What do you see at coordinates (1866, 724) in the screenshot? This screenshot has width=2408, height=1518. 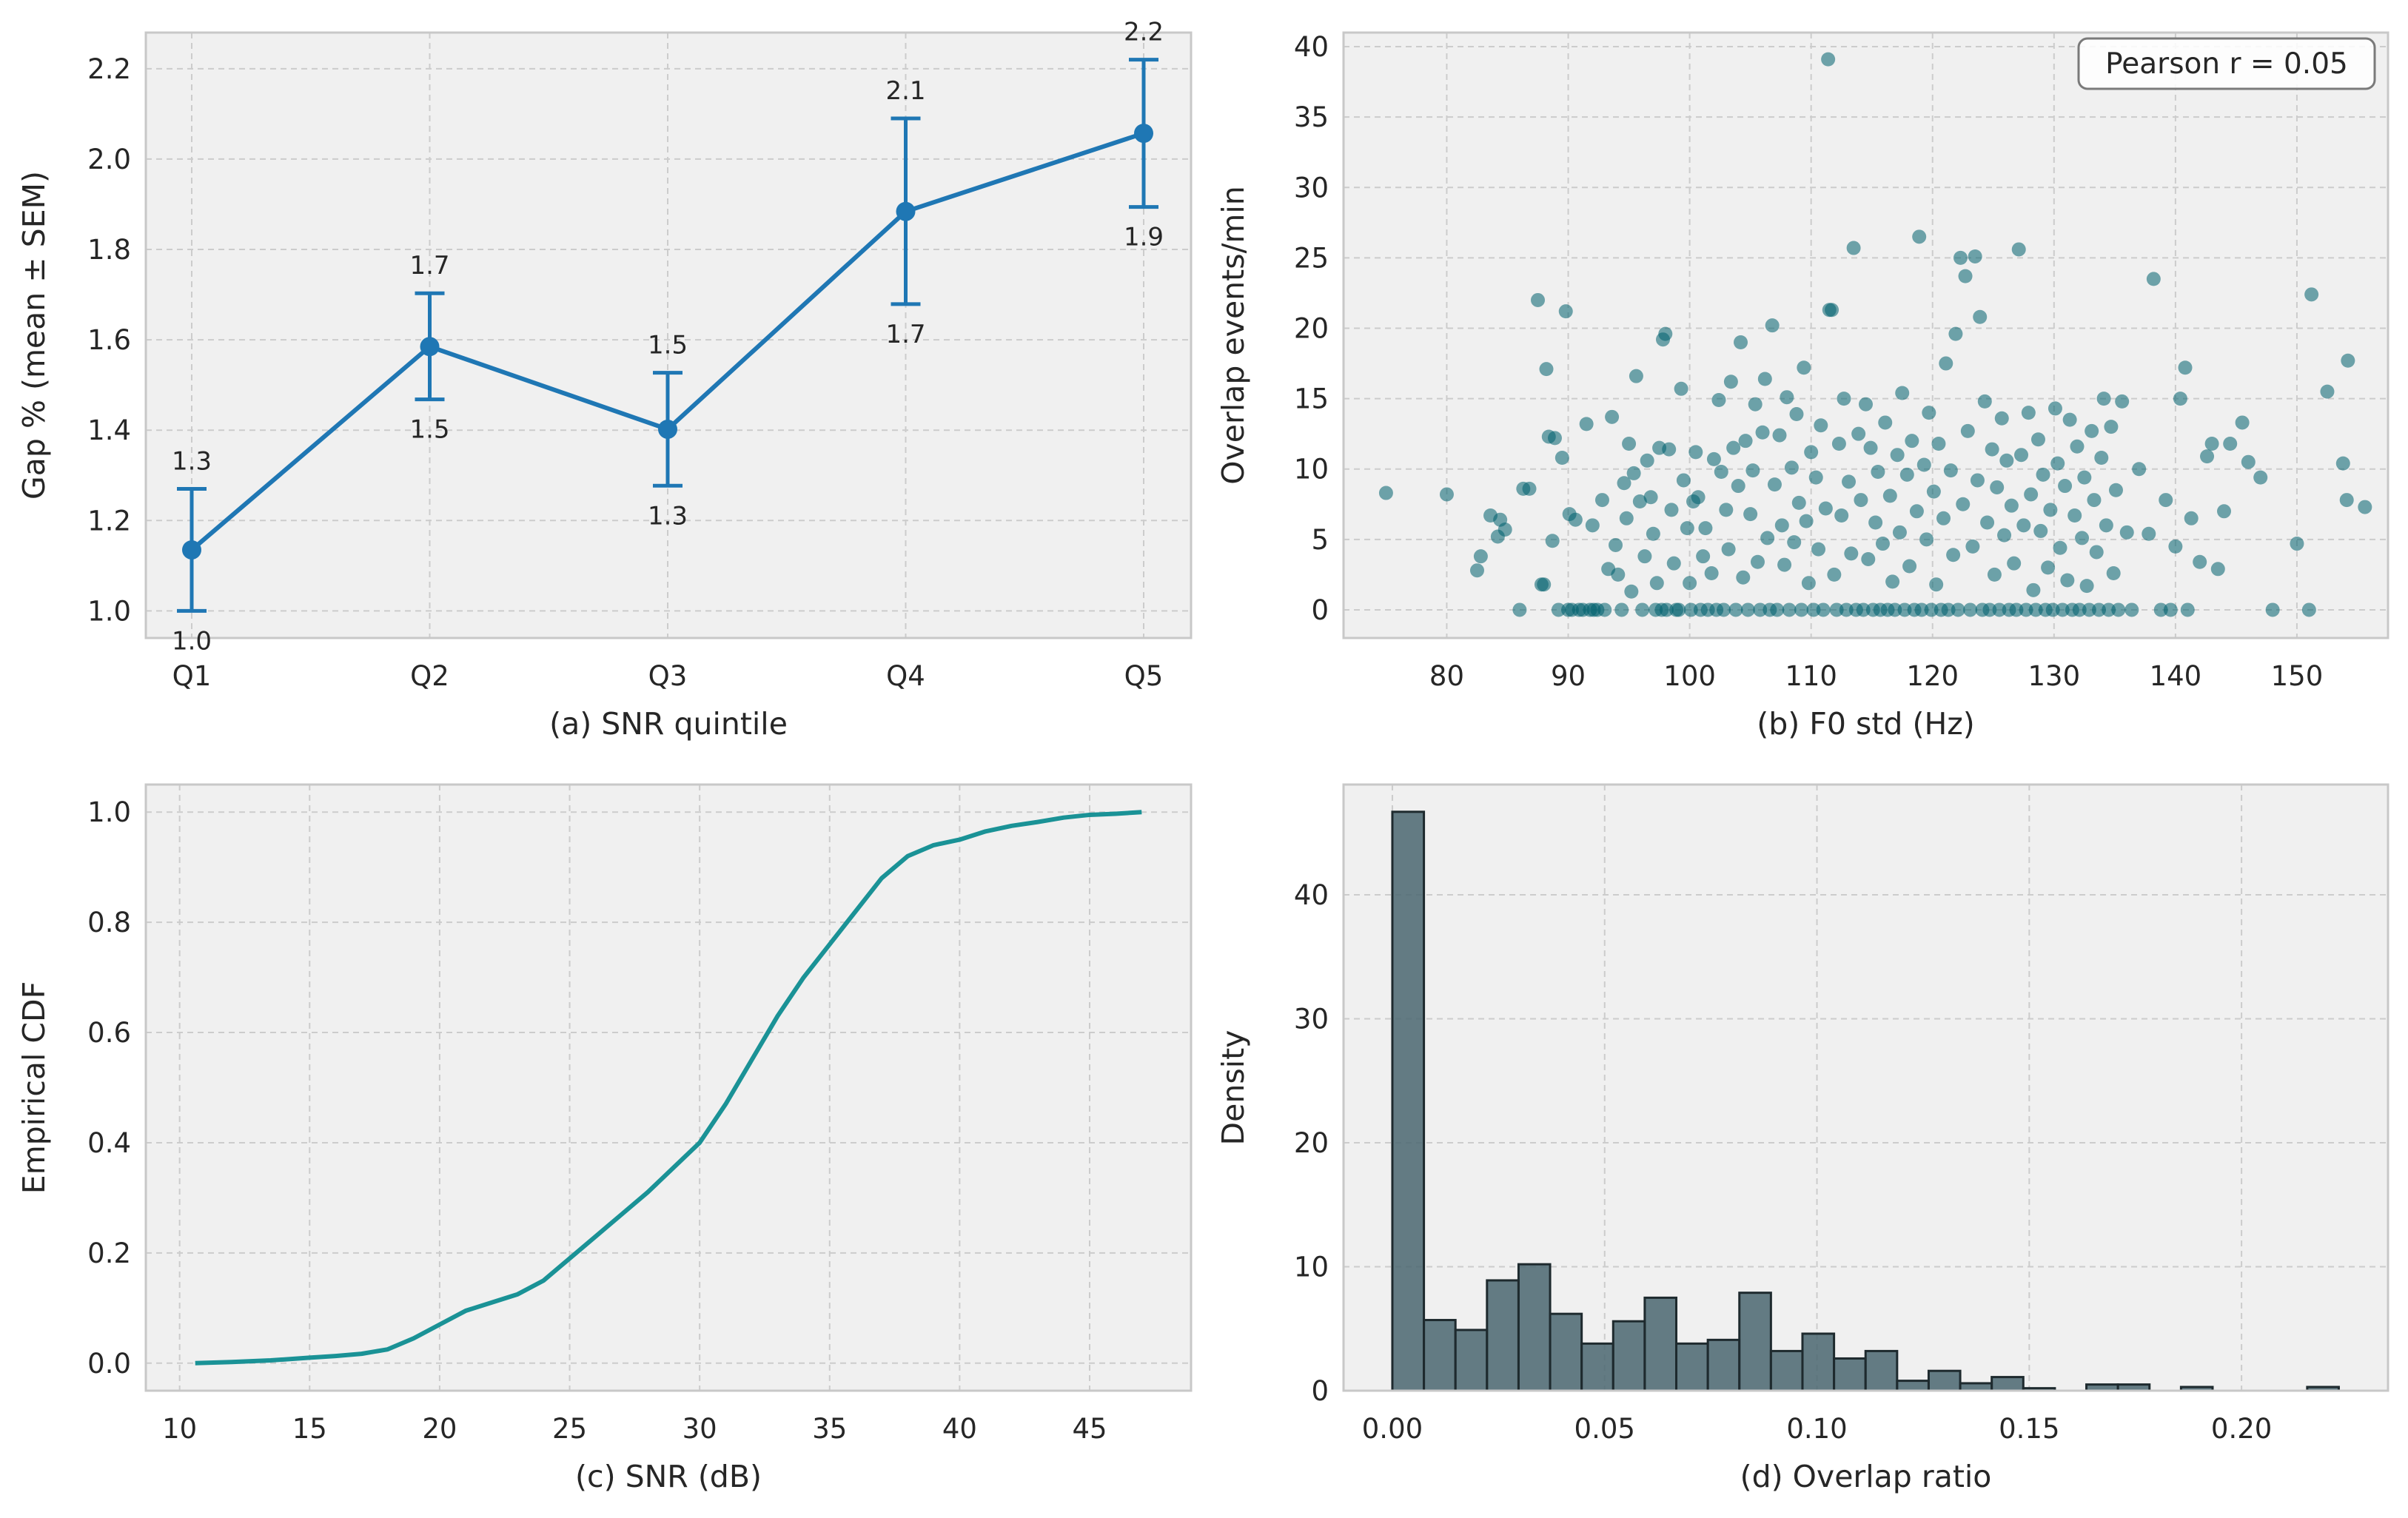 I see `x-axis-label: (b) F0 std (Hz)` at bounding box center [1866, 724].